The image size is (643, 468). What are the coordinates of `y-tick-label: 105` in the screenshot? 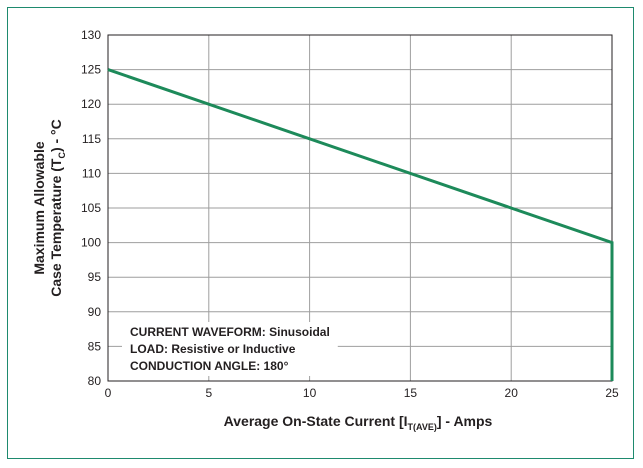 It's located at (91, 208).